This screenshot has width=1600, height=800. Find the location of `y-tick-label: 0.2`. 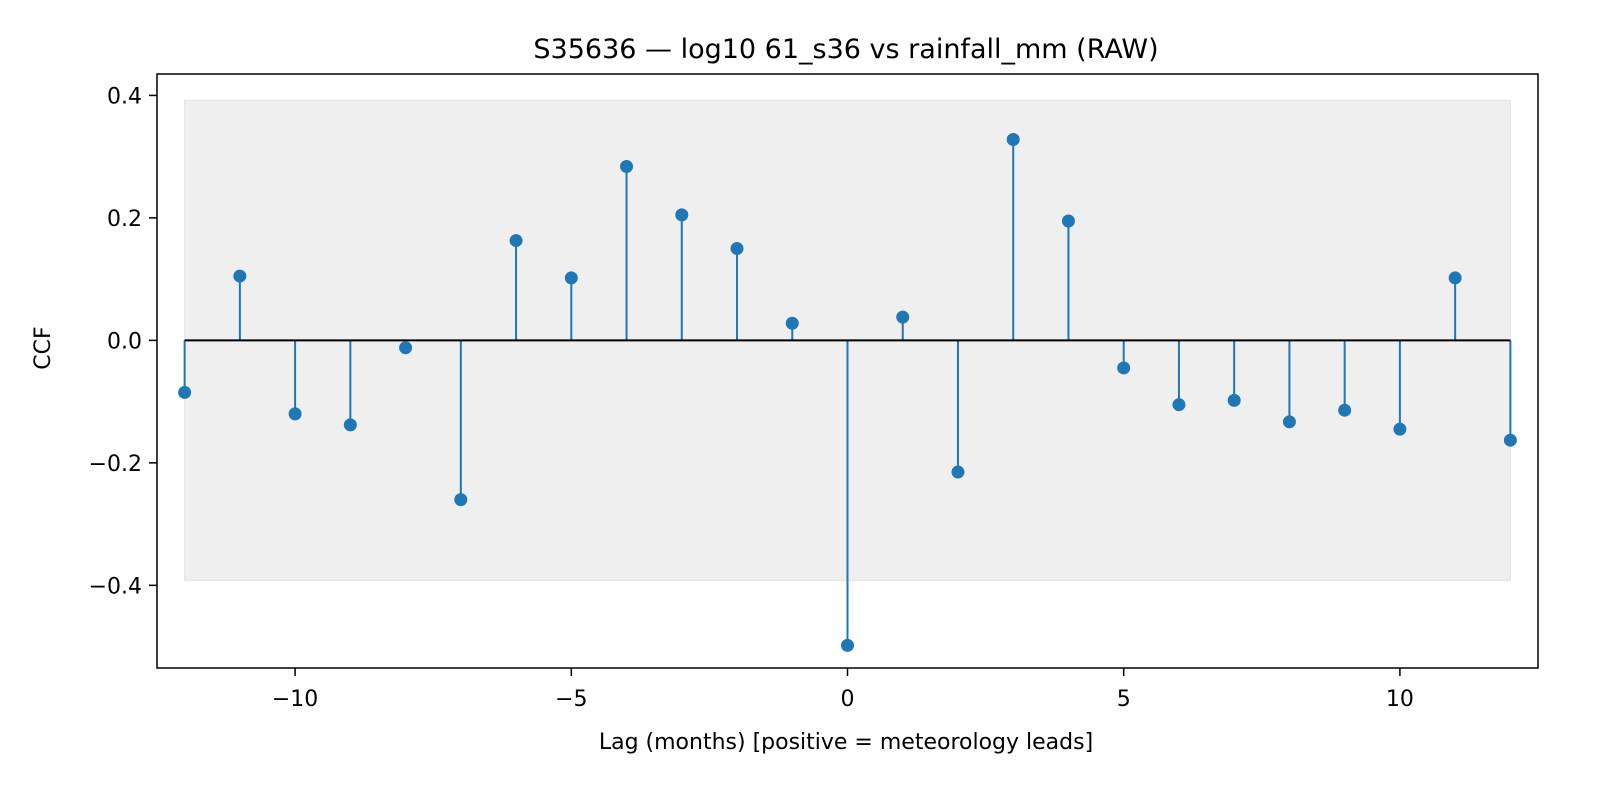

y-tick-label: 0.2 is located at coordinates (124, 219).